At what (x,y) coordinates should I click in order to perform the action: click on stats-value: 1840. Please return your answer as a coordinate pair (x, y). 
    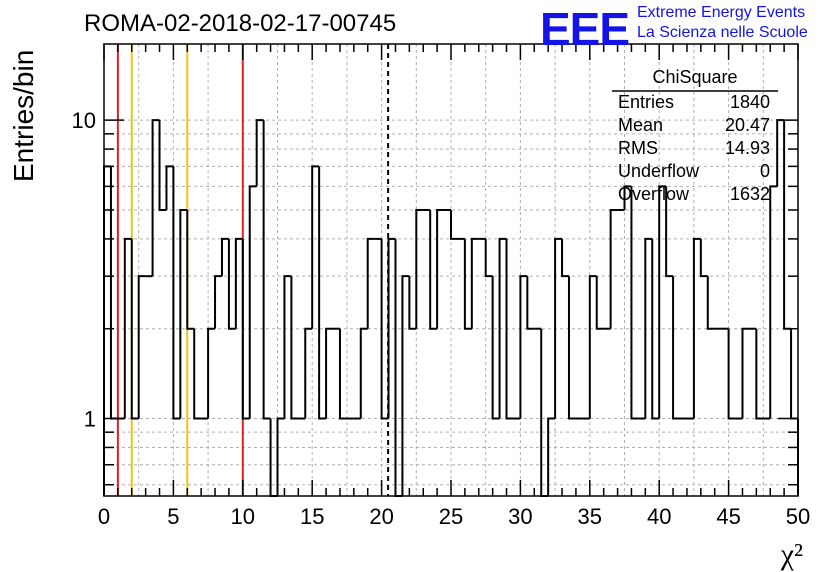
    Looking at the image, I should click on (749, 102).